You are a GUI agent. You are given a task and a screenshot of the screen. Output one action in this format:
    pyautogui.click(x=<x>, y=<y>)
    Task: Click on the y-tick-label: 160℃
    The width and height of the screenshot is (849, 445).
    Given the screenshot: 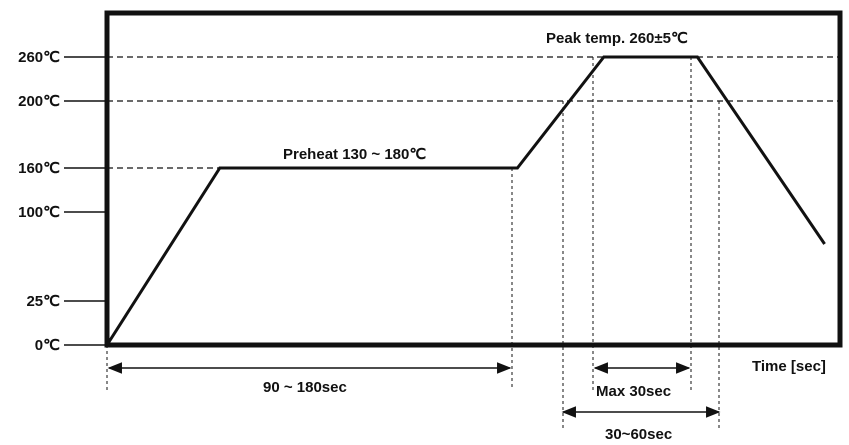 What is the action you would take?
    pyautogui.click(x=39, y=168)
    